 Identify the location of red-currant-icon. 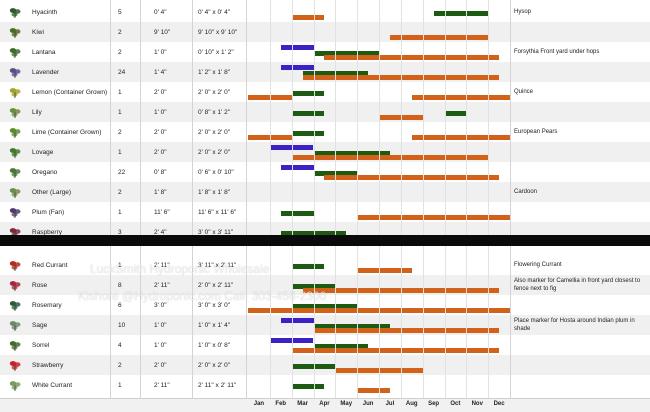
(15, 265).